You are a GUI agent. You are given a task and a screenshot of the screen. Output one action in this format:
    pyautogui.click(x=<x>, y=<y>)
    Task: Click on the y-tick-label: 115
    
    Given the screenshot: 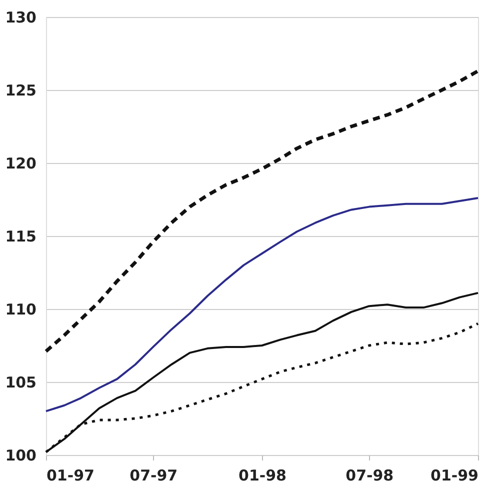 What is the action you would take?
    pyautogui.click(x=20, y=237)
    